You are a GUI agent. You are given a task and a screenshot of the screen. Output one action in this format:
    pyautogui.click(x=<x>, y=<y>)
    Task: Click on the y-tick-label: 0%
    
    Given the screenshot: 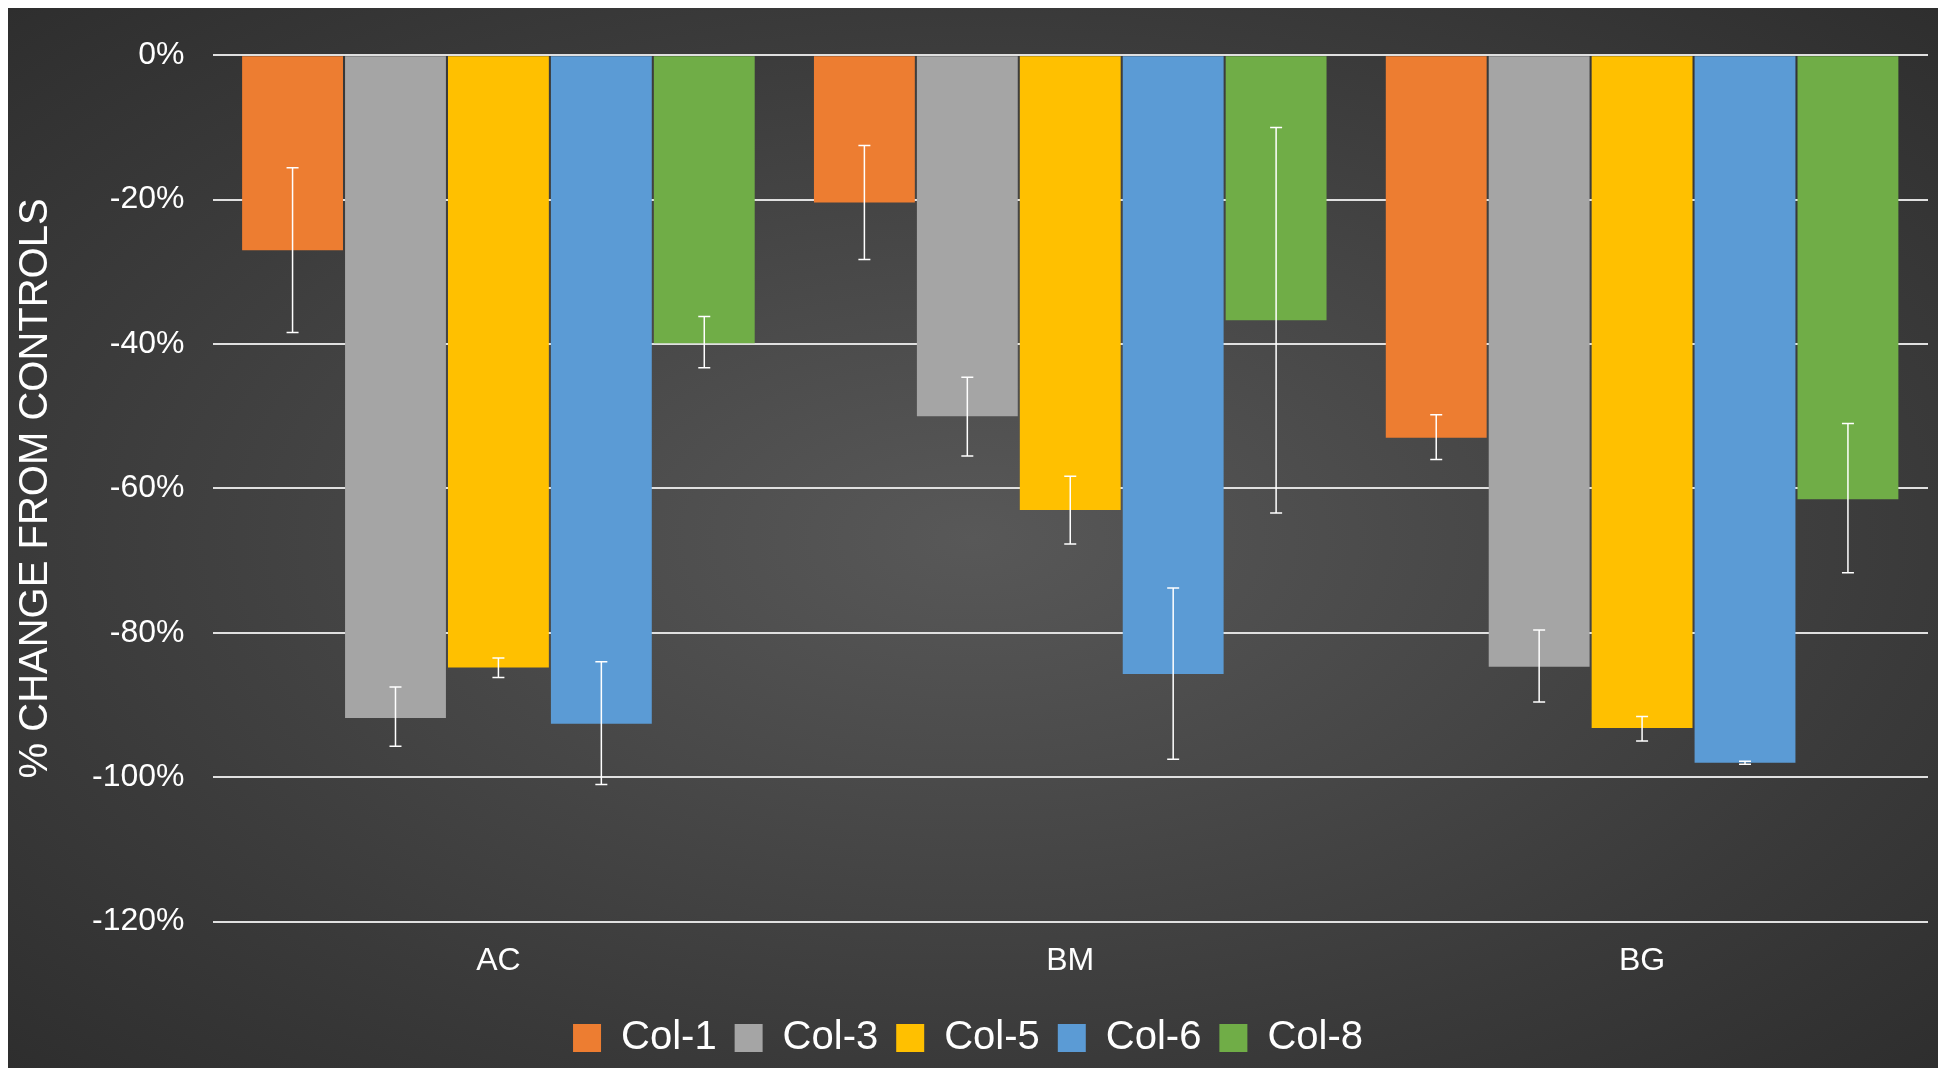 What is the action you would take?
    pyautogui.click(x=161, y=53)
    